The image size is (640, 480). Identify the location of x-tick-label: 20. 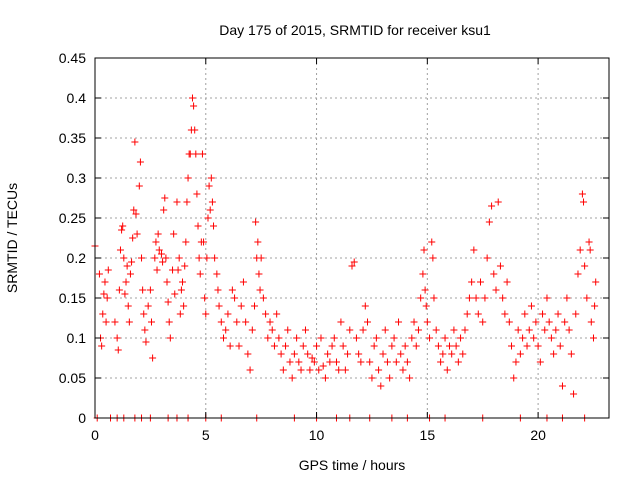
(538, 435).